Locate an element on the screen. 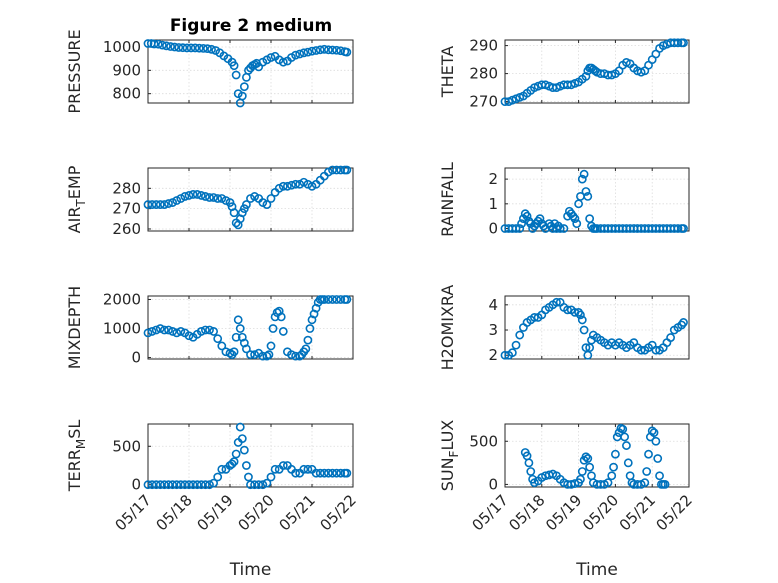  x-tick-label: 05/20 is located at coordinates (600, 512).